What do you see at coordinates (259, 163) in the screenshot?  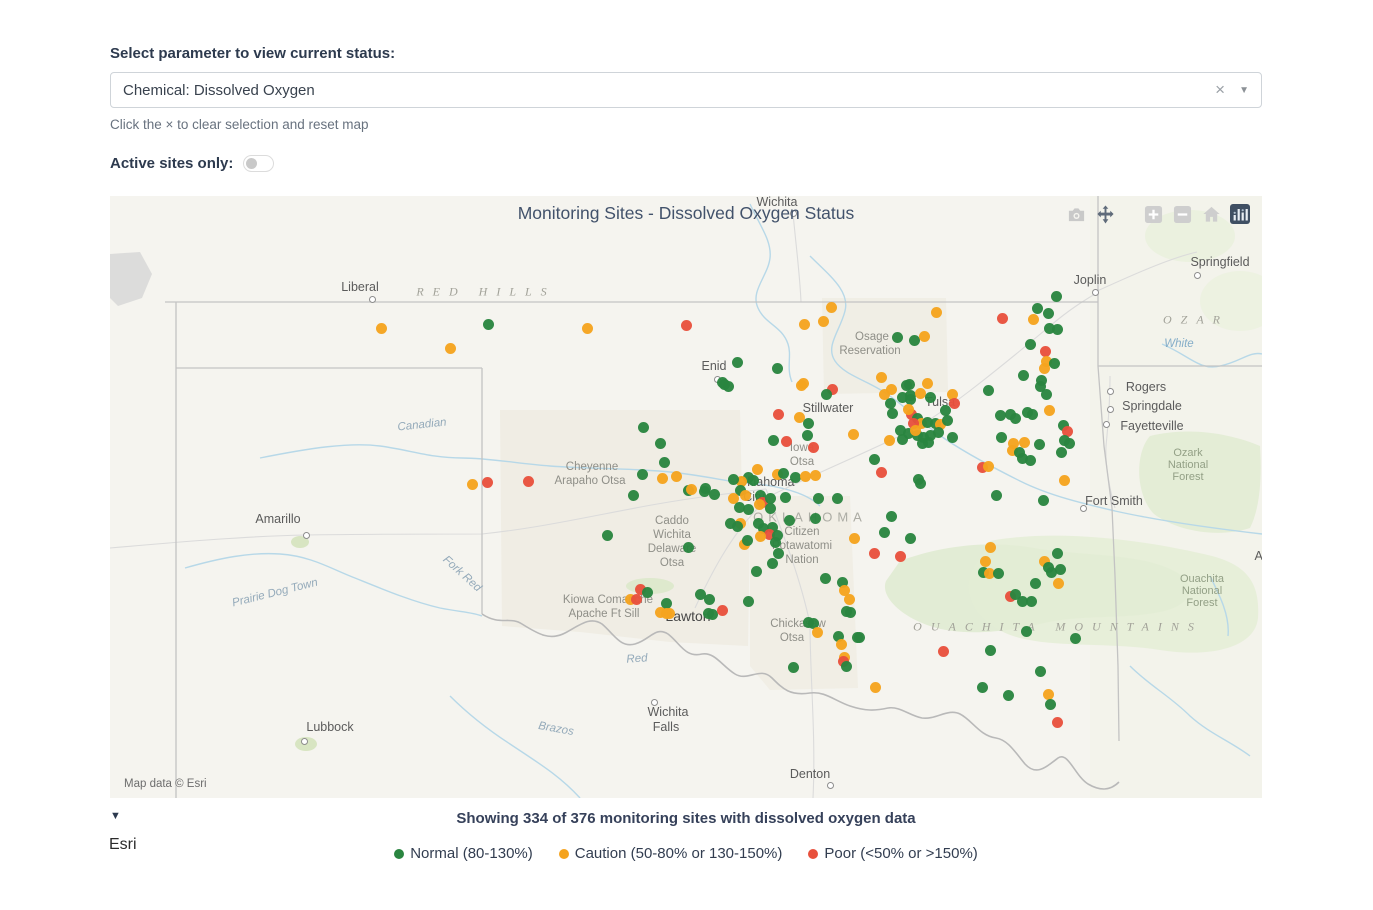 I see `active-sites-toggle` at bounding box center [259, 163].